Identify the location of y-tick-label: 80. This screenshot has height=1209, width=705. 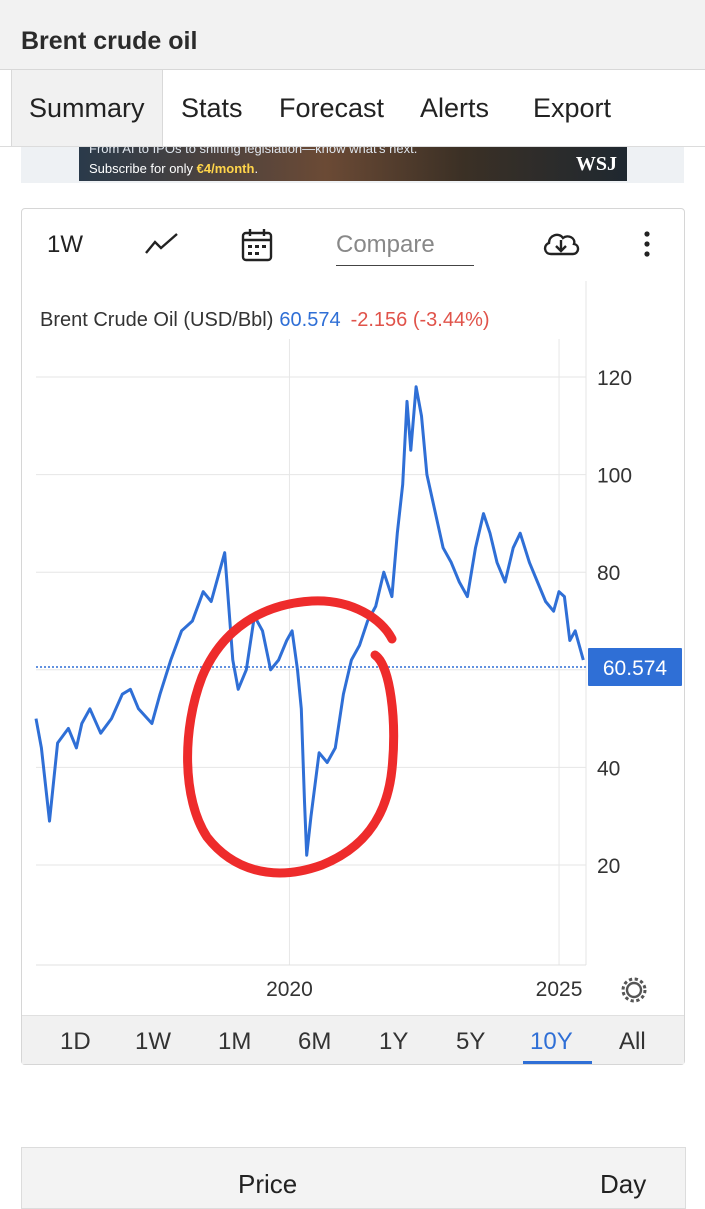
(608, 573).